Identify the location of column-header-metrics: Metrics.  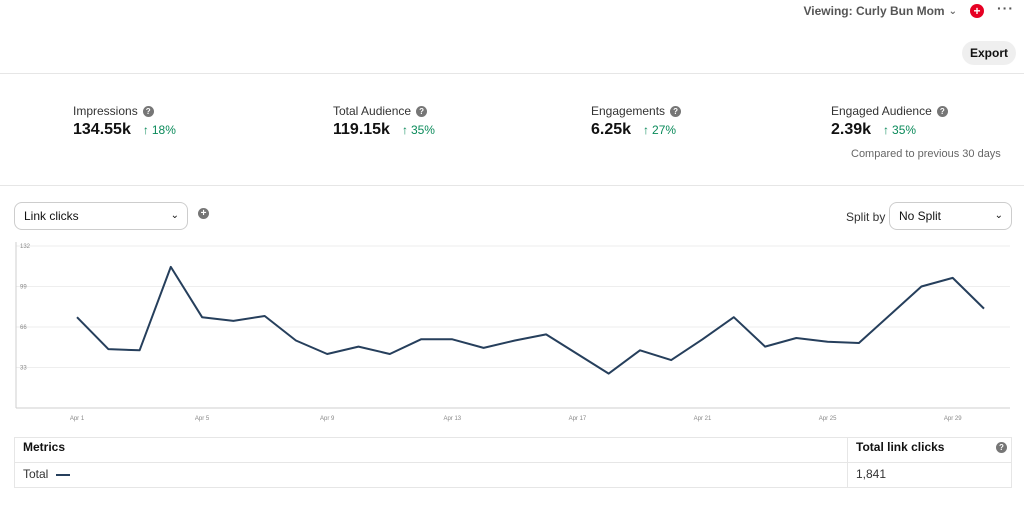
(44, 447).